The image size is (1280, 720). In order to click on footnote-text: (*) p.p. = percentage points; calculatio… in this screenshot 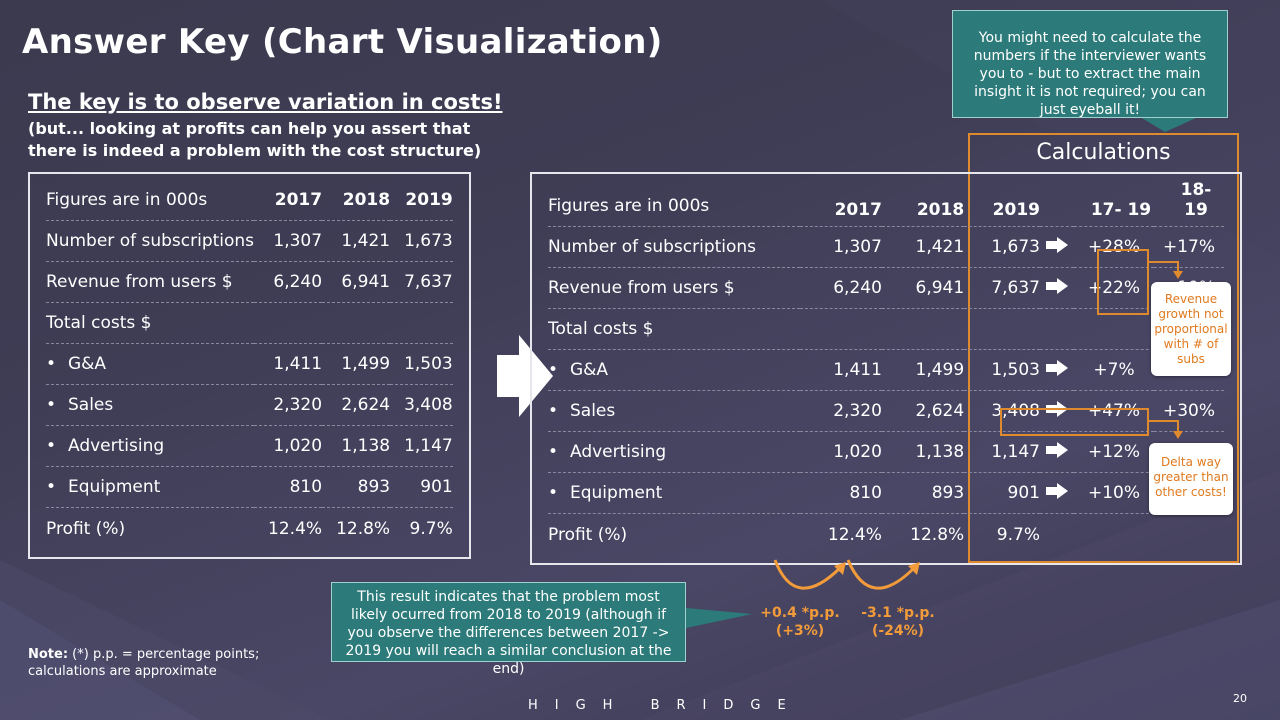, I will do `click(144, 663)`.